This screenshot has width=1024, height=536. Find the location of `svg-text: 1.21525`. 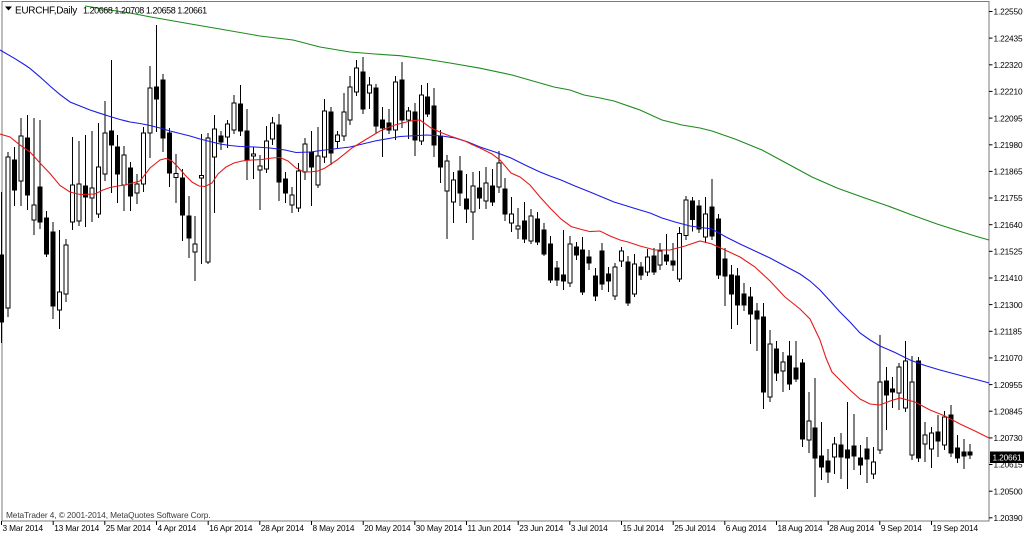

svg-text: 1.21525 is located at coordinates (1008, 252).